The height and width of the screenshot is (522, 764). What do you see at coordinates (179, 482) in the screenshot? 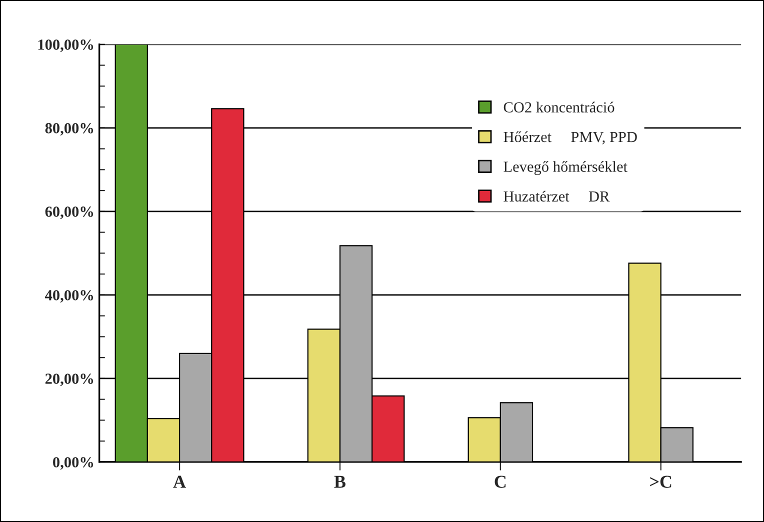
I see `x-tick-label: A` at bounding box center [179, 482].